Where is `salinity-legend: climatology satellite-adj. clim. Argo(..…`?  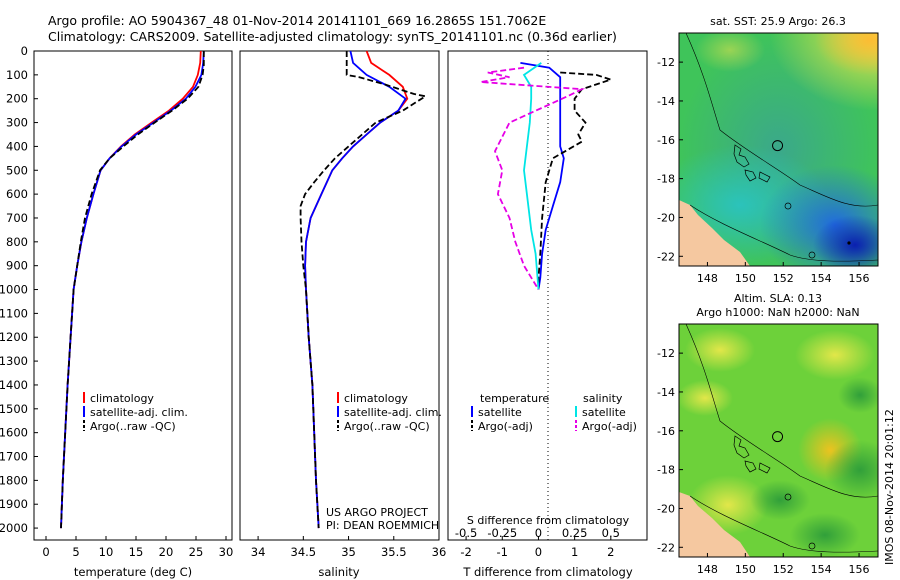 salinity-legend: climatology satellite-adj. clim. Argo(..… is located at coordinates (389, 412).